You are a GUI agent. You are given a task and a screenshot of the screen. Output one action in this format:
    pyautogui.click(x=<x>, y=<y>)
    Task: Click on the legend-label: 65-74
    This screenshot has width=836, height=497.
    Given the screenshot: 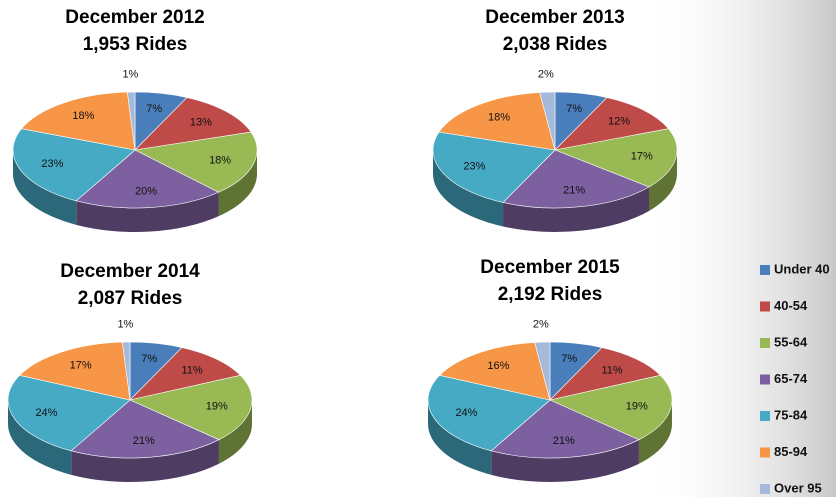 What is the action you would take?
    pyautogui.click(x=791, y=378)
    